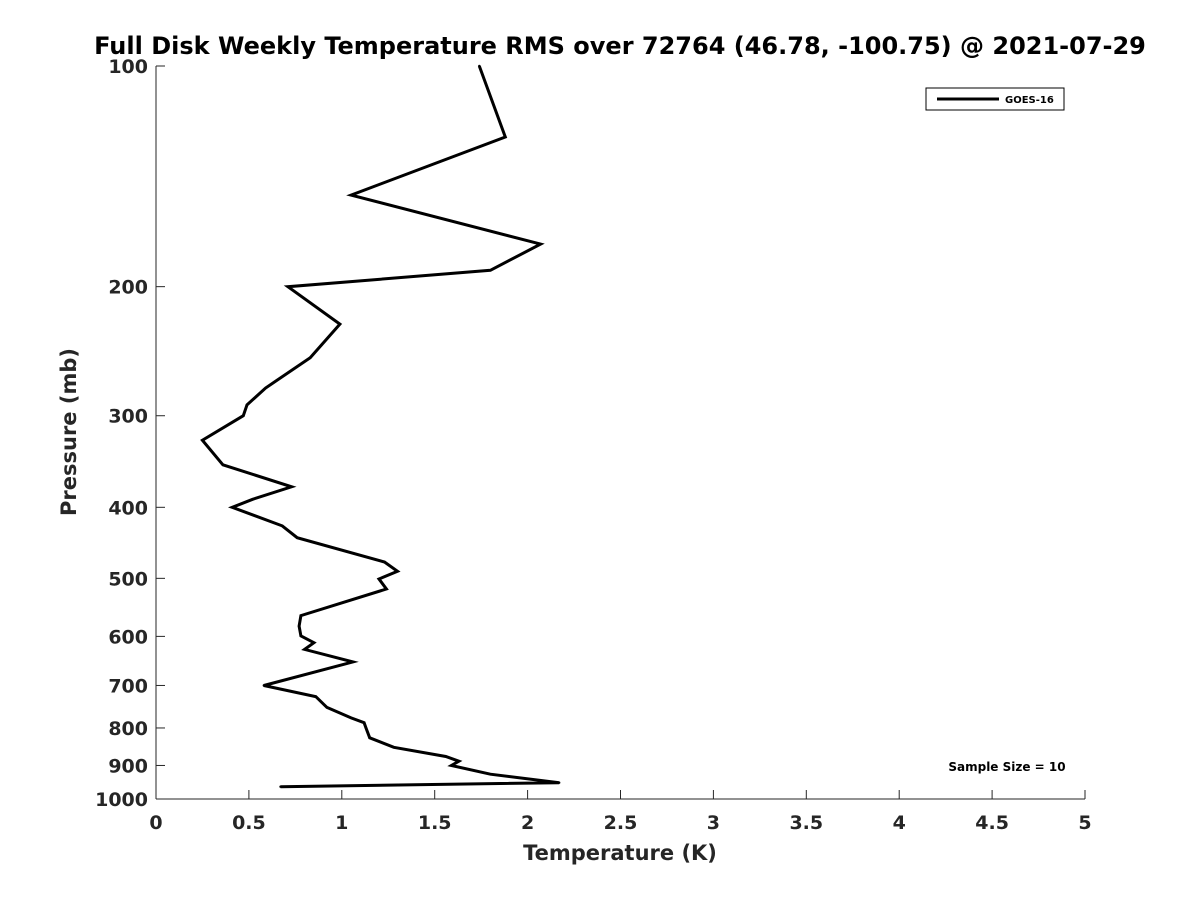 The image size is (1200, 900). I want to click on x-tick-label: 4.5, so click(992, 823).